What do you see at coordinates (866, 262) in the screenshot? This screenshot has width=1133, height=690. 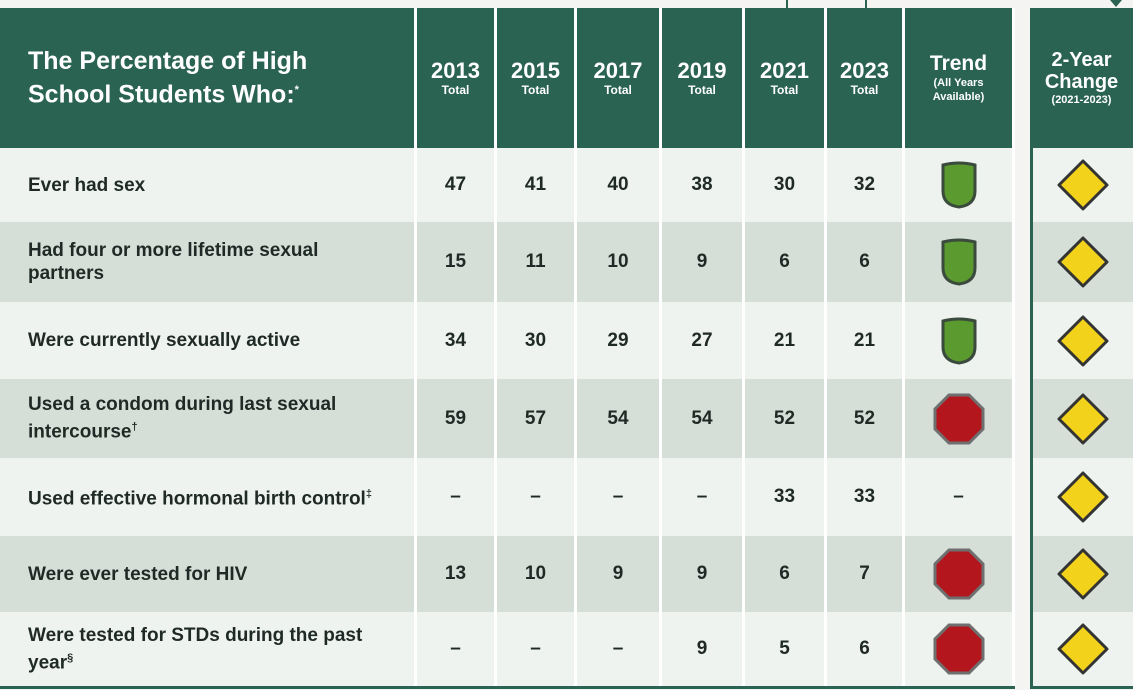 I see `value-cell: 6` at bounding box center [866, 262].